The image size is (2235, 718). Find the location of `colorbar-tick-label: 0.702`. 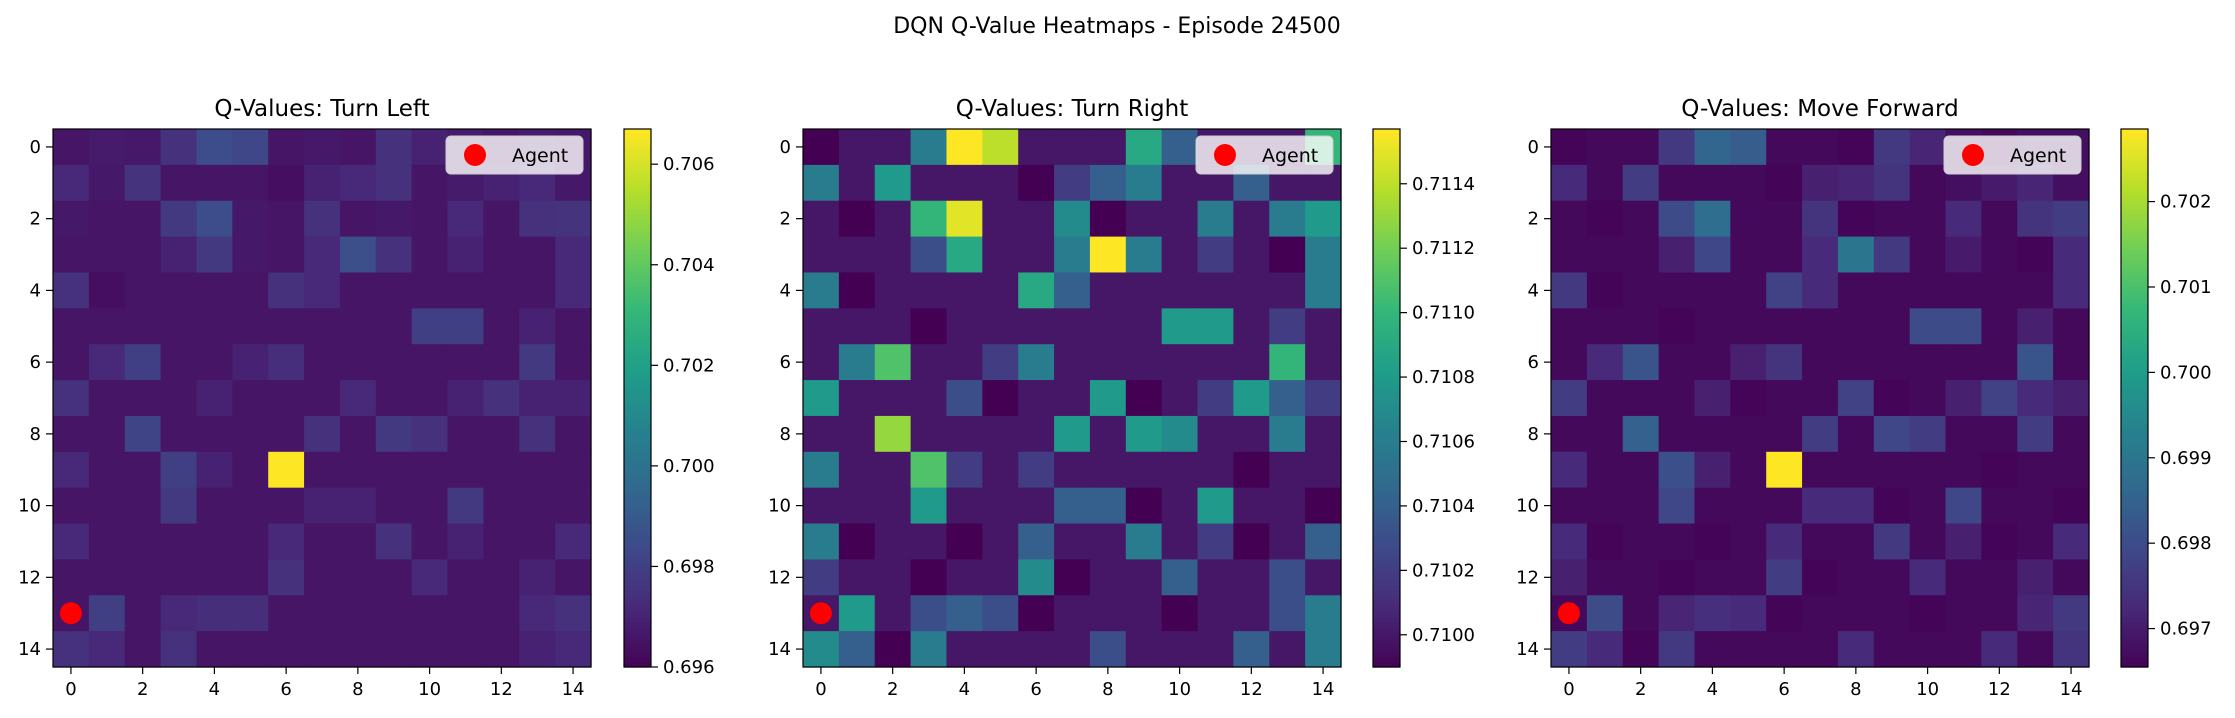

colorbar-tick-label: 0.702 is located at coordinates (689, 365).